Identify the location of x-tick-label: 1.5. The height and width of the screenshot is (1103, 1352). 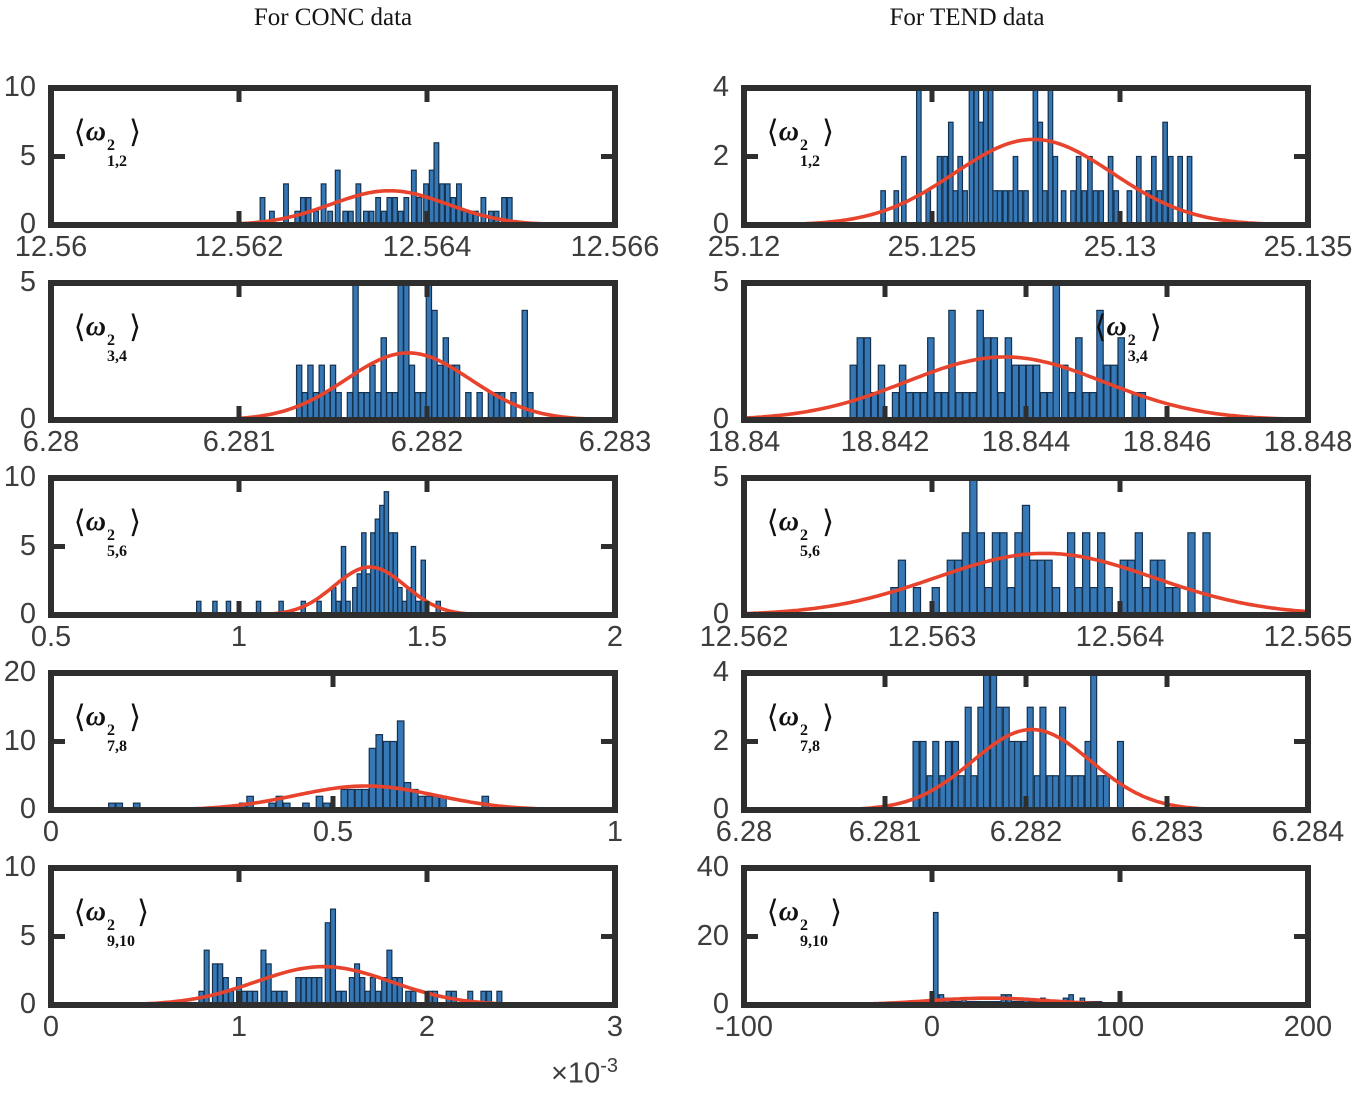
(427, 637).